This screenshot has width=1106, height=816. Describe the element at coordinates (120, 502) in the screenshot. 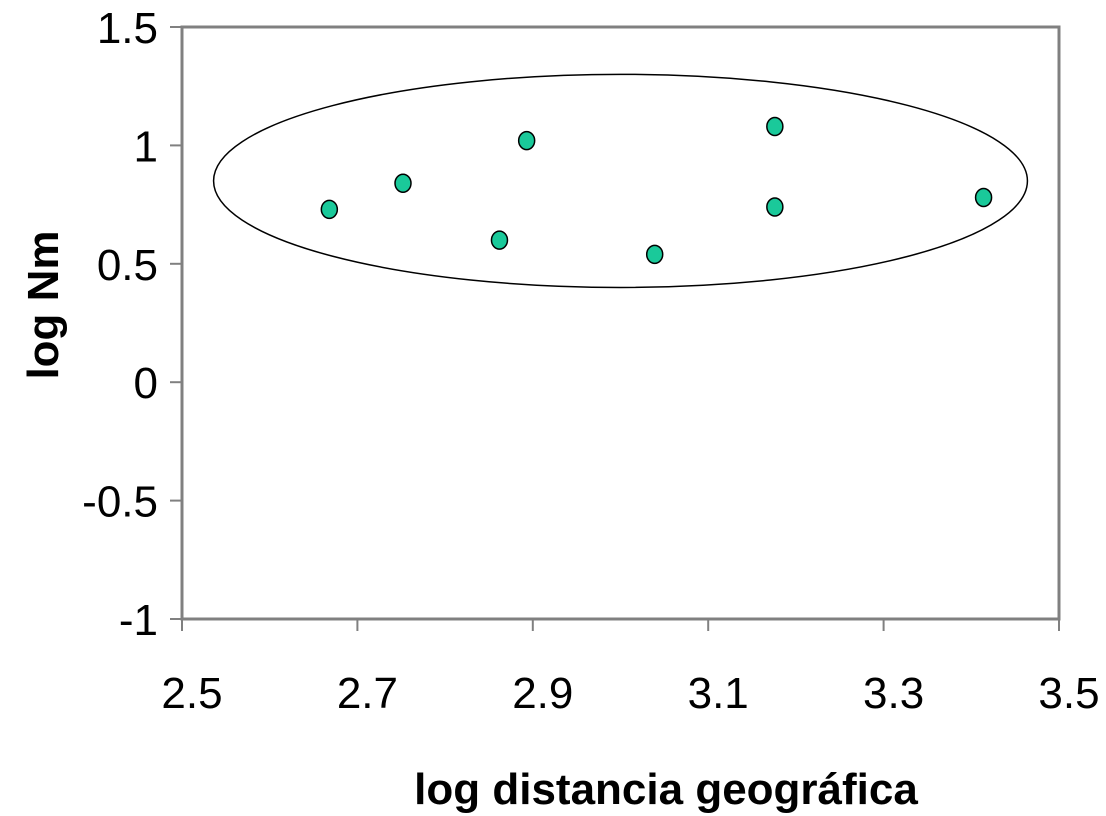

I see `y-tick-label: -0.5` at that location.